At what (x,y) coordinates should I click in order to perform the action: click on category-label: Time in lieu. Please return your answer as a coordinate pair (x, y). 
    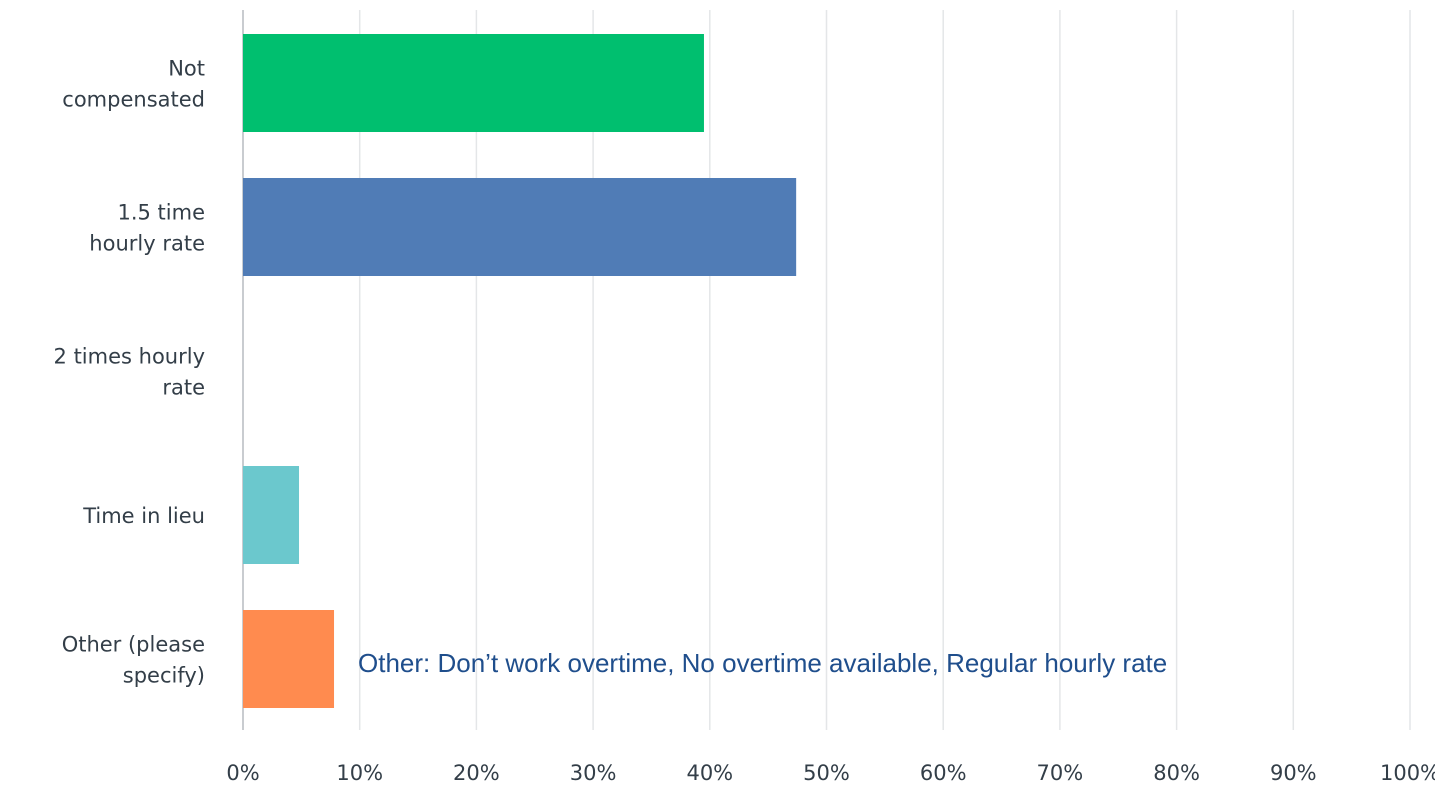
    Looking at the image, I should click on (143, 516).